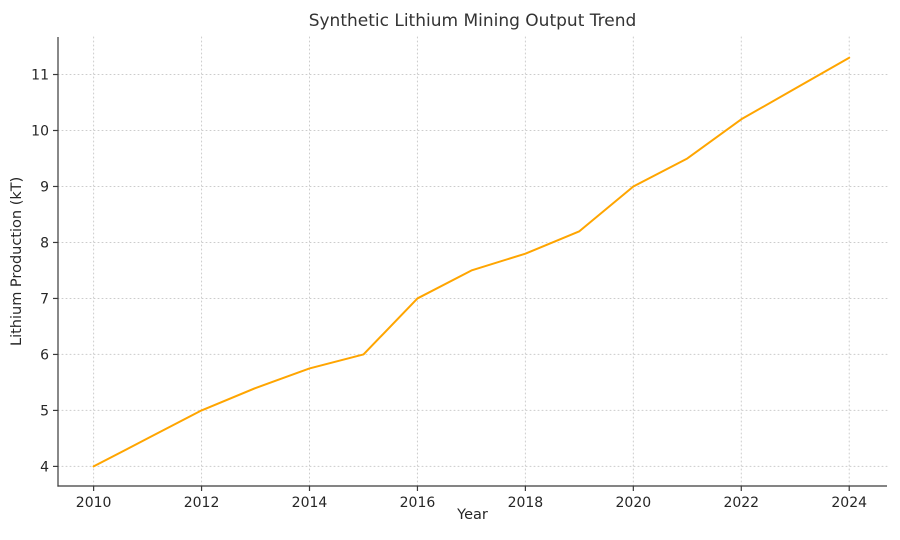 The height and width of the screenshot is (540, 900). Describe the element at coordinates (17, 261) in the screenshot. I see `y-axis-label: Lithium Production (kT)` at that location.